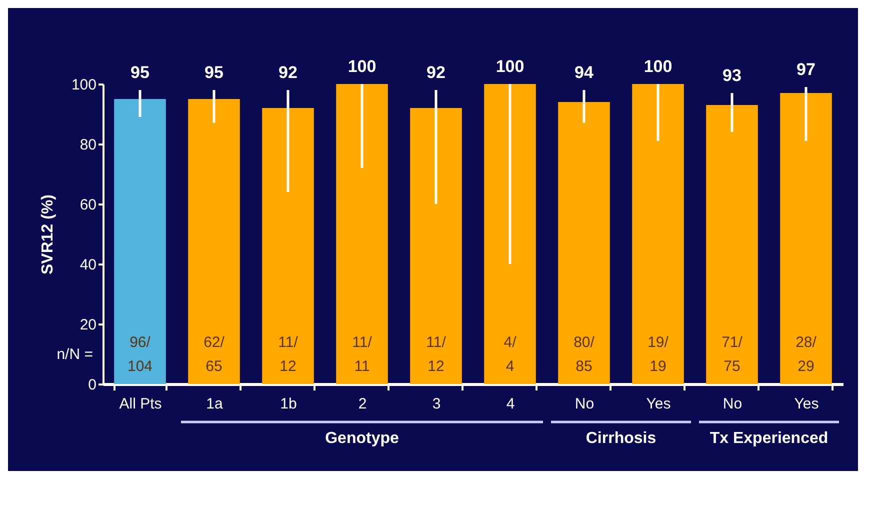  What do you see at coordinates (732, 75) in the screenshot?
I see `data-label: 93` at bounding box center [732, 75].